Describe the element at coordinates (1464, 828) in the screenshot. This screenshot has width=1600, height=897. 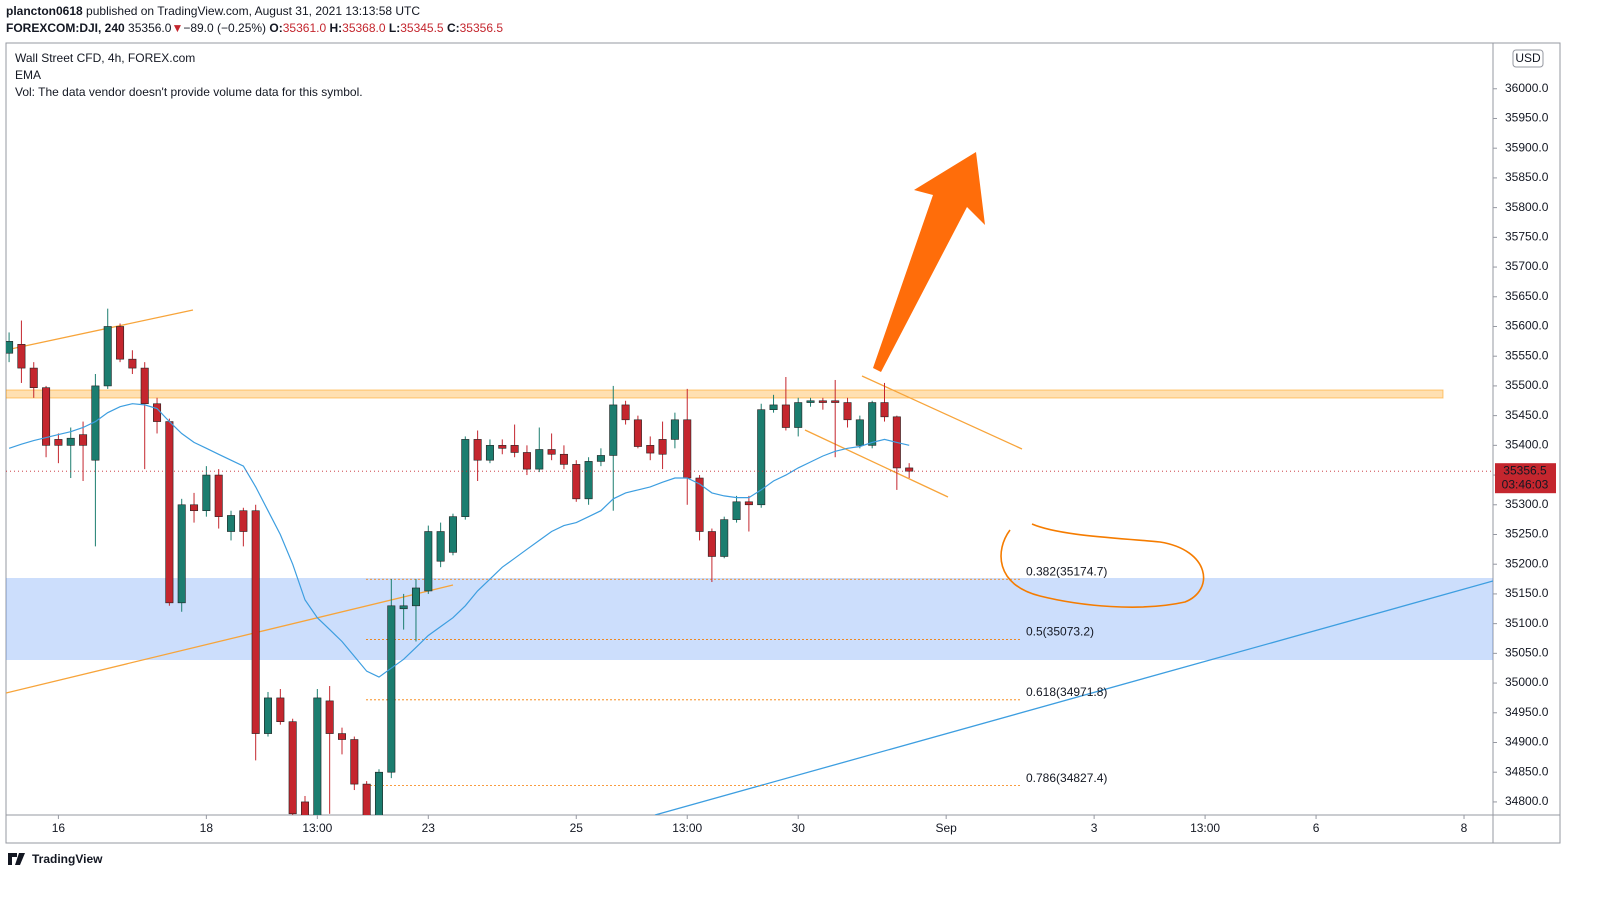
I see `x-tick-label: 8` at that location.